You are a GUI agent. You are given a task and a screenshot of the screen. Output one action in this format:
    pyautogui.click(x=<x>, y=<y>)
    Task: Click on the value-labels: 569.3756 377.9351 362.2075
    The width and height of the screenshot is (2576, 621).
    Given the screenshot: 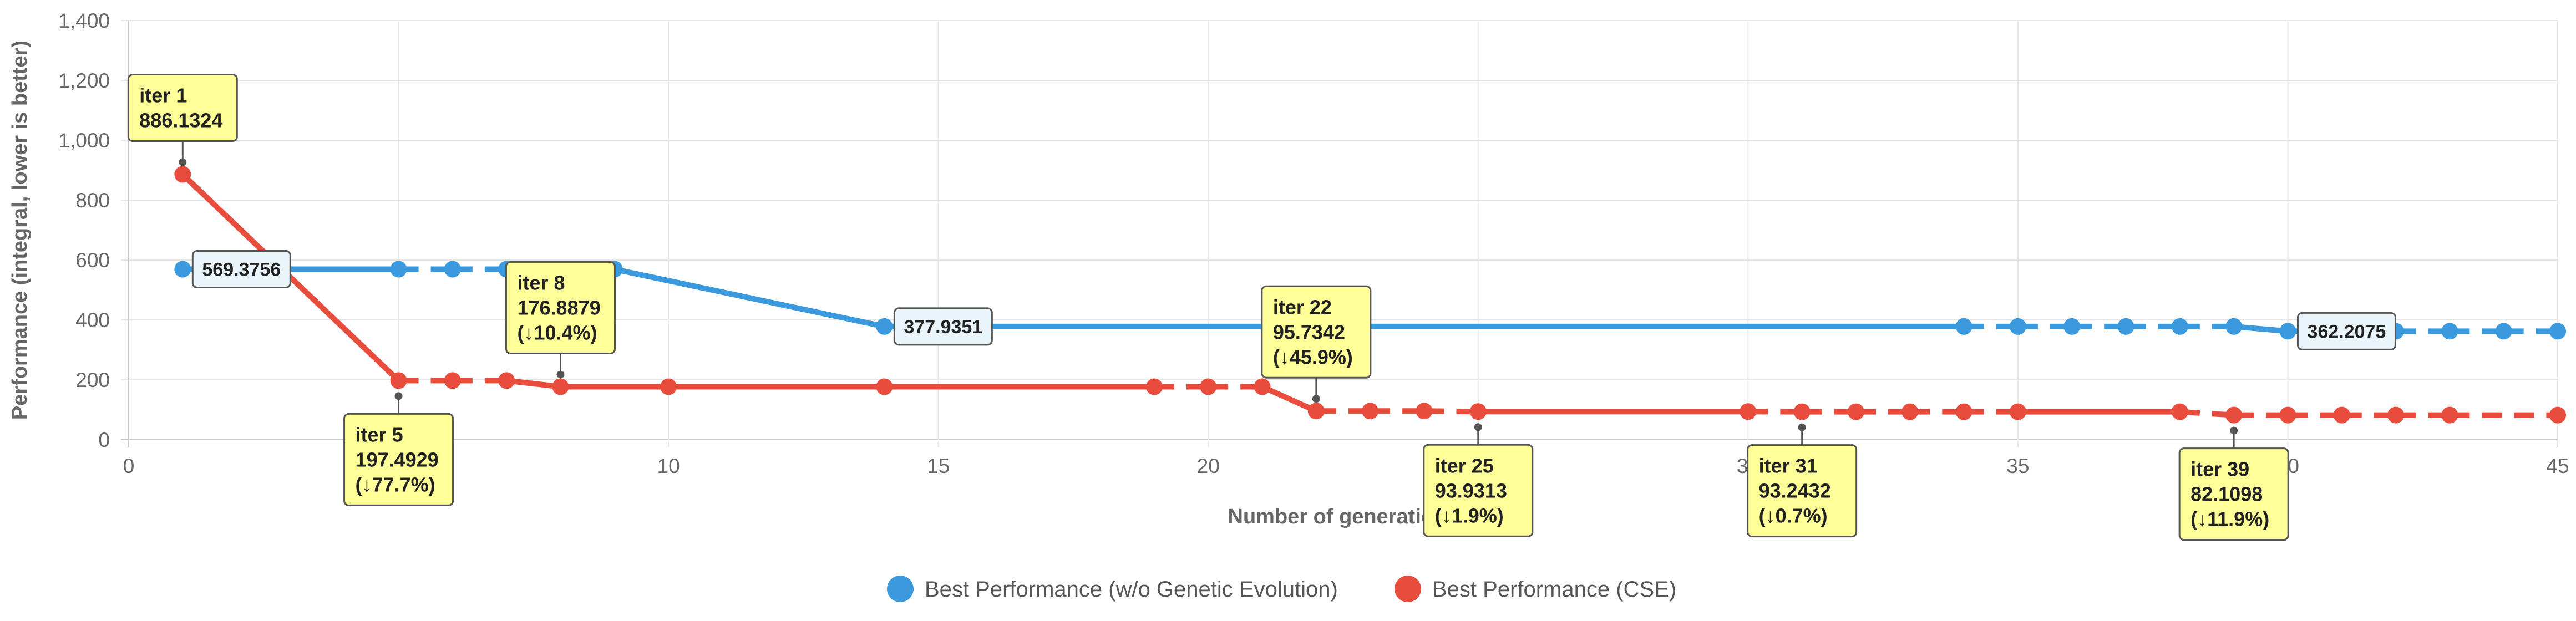 What is the action you would take?
    pyautogui.click(x=1293, y=300)
    